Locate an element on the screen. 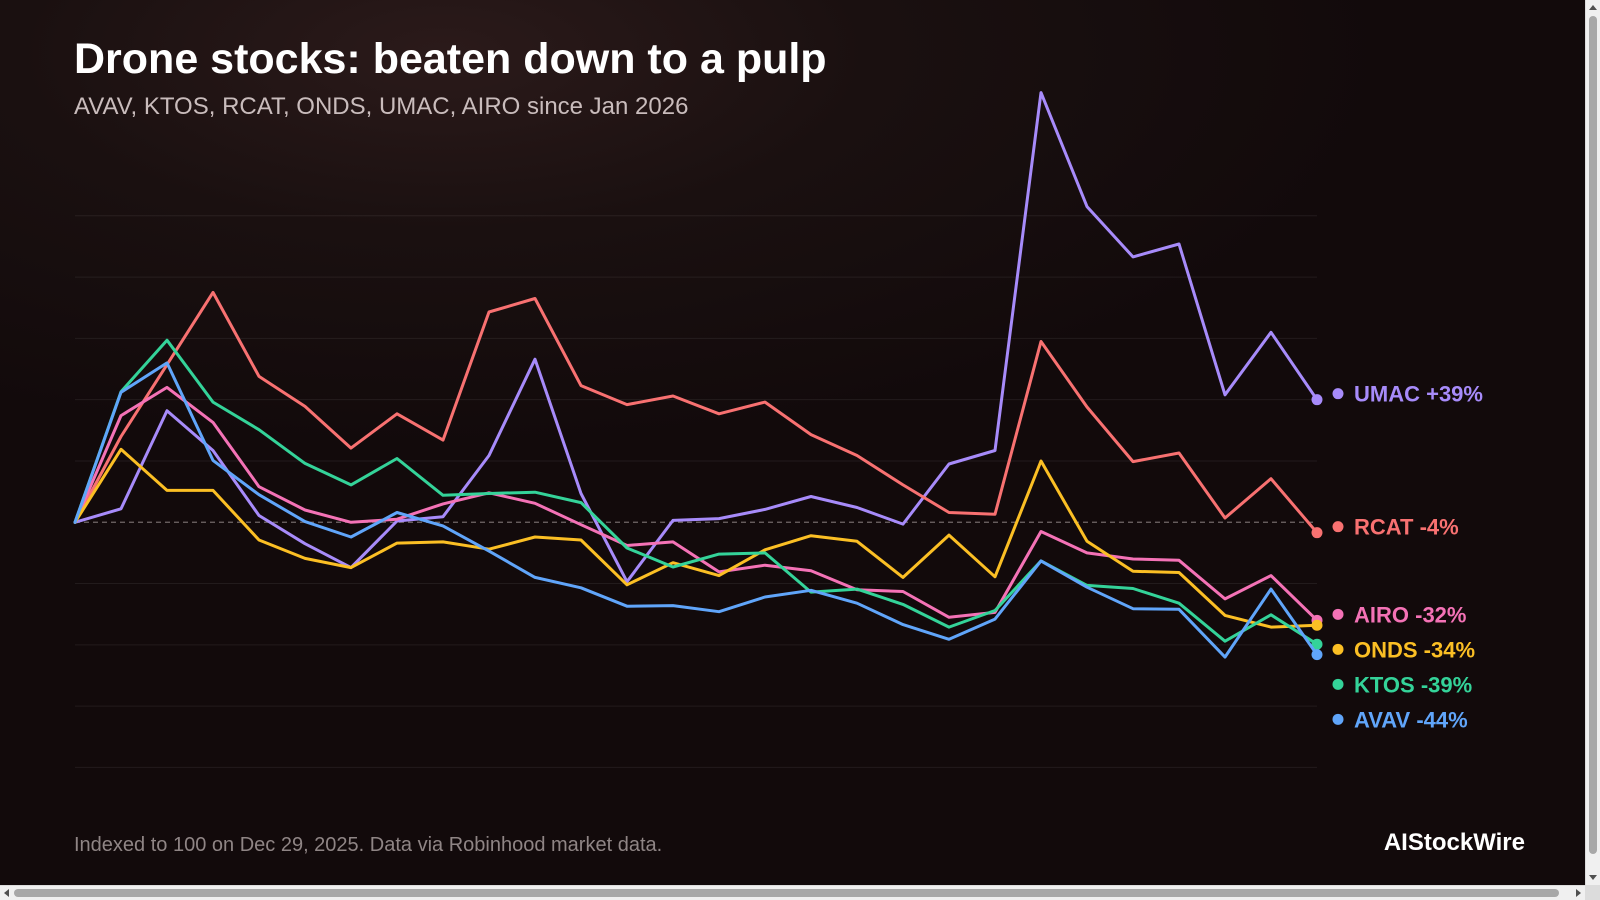  vertical-scrollbar is located at coordinates (1592, 442).